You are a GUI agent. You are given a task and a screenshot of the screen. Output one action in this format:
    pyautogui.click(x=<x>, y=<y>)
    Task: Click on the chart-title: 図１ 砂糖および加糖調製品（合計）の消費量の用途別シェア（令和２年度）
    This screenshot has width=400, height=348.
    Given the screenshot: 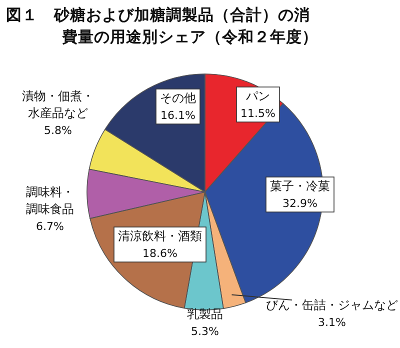 What is the action you would take?
    pyautogui.click(x=162, y=26)
    